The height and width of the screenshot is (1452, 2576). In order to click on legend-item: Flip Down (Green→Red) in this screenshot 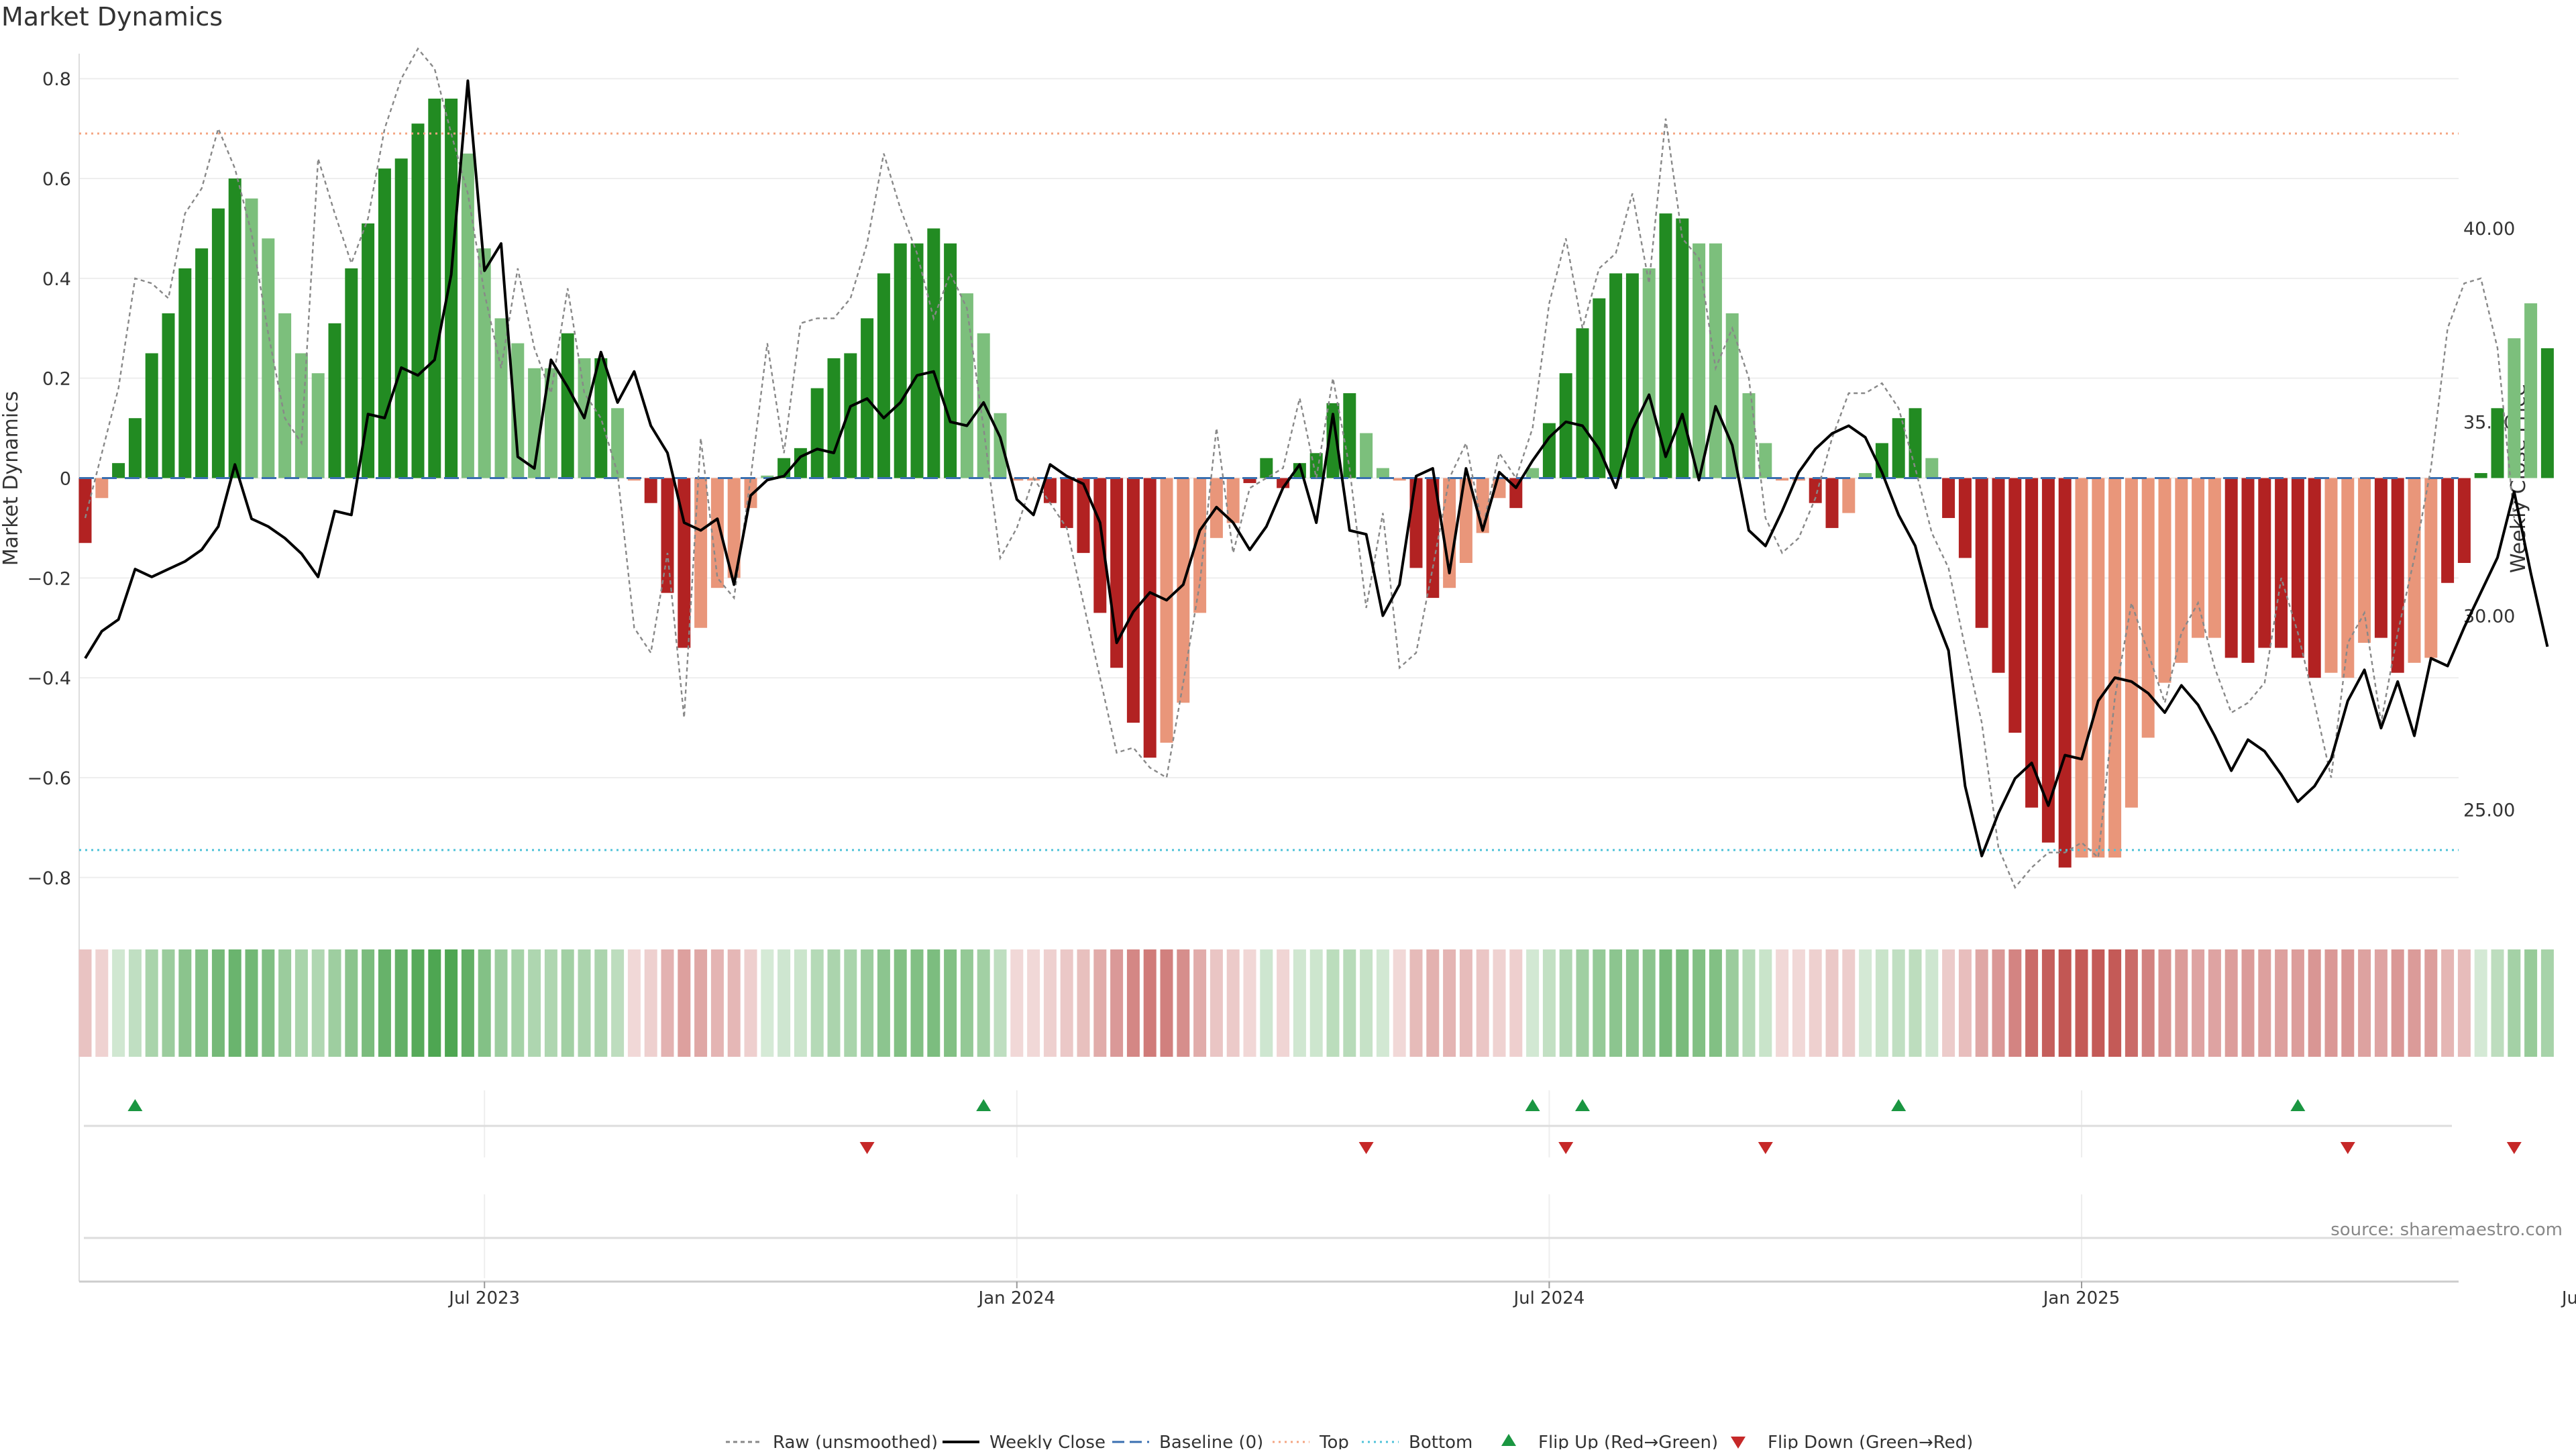, I will do `click(1852, 1443)`.